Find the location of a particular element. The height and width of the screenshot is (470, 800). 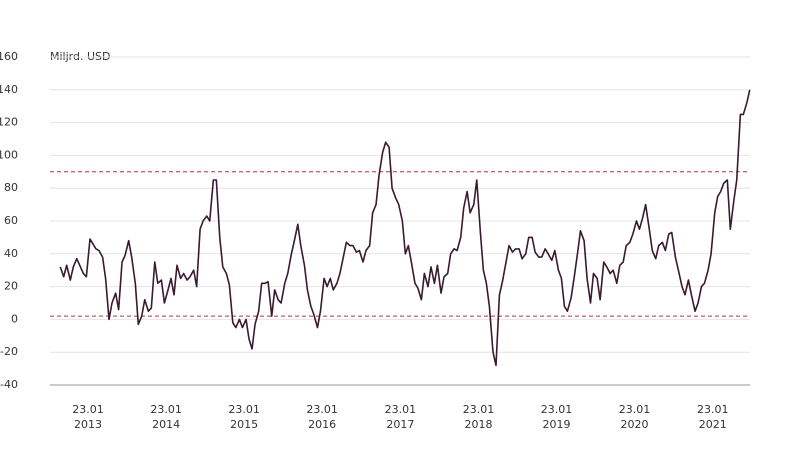

y-tick-label: 140 is located at coordinates (9, 89).